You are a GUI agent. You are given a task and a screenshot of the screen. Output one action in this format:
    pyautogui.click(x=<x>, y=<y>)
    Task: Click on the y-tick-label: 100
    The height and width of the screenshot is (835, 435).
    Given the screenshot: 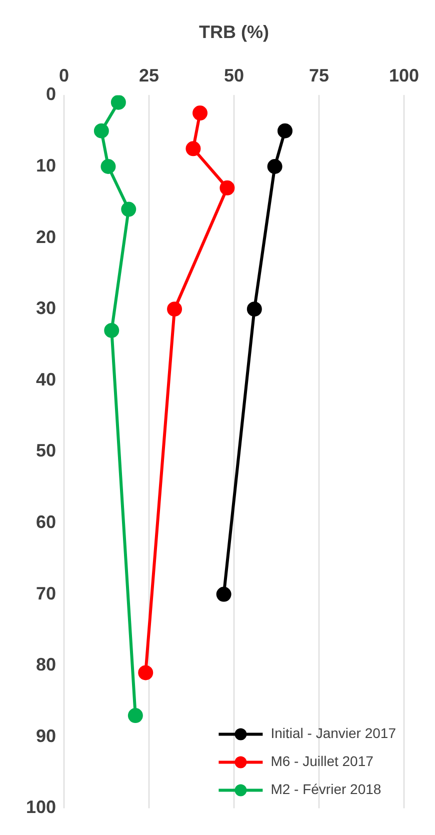 What is the action you would take?
    pyautogui.click(x=41, y=807)
    